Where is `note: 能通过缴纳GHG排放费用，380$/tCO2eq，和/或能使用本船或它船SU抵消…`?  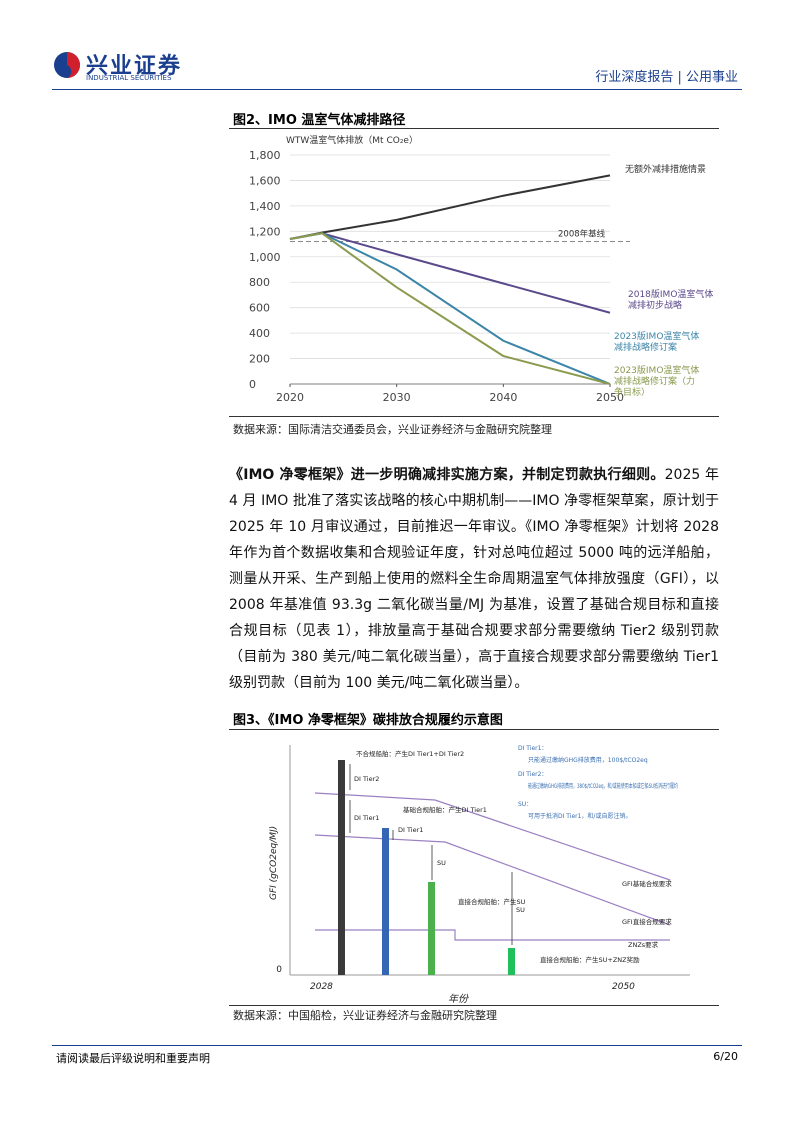 note: 能通过缴纳GHG排放费用，380$/tCO2eq，和/或能使用本船或它船SU抵消… is located at coordinates (603, 786).